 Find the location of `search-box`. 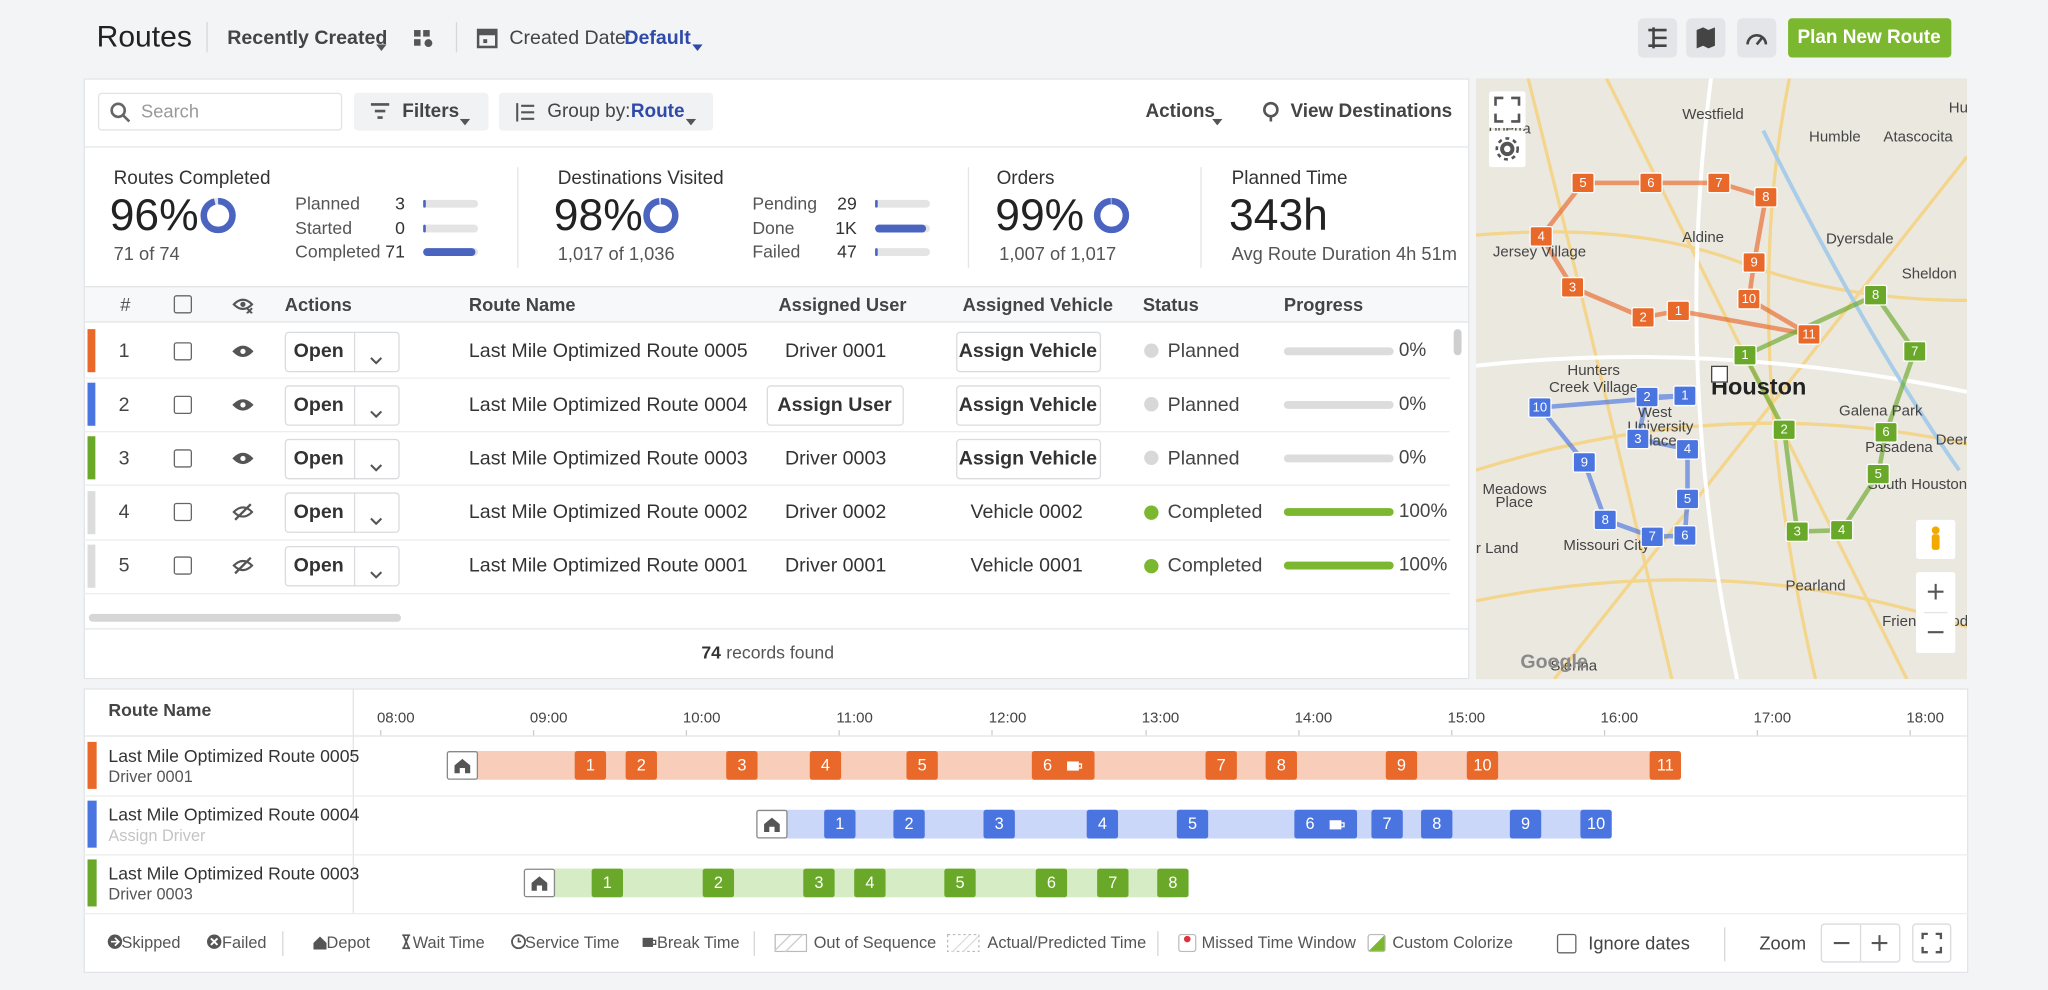

search-box is located at coordinates (220, 112).